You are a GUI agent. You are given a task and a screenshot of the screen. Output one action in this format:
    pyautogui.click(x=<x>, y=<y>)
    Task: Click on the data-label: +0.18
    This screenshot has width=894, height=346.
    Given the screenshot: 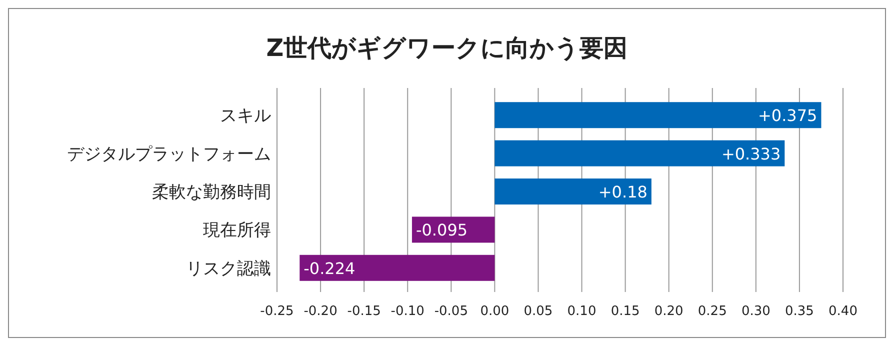 What is the action you would take?
    pyautogui.click(x=623, y=192)
    